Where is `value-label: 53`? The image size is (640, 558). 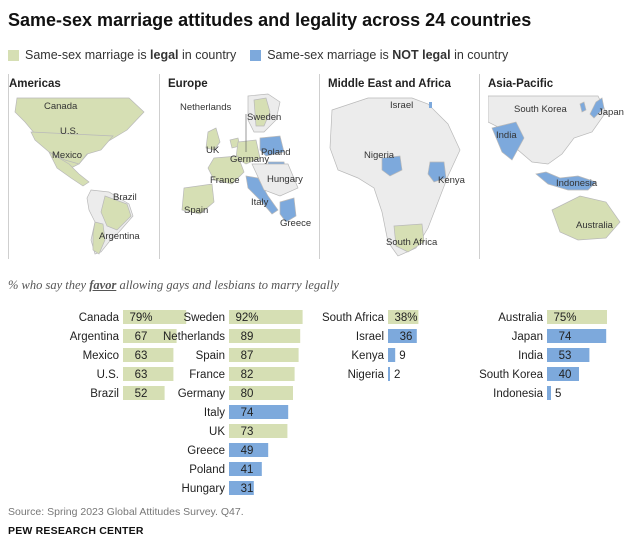 value-label: 53 is located at coordinates (565, 356).